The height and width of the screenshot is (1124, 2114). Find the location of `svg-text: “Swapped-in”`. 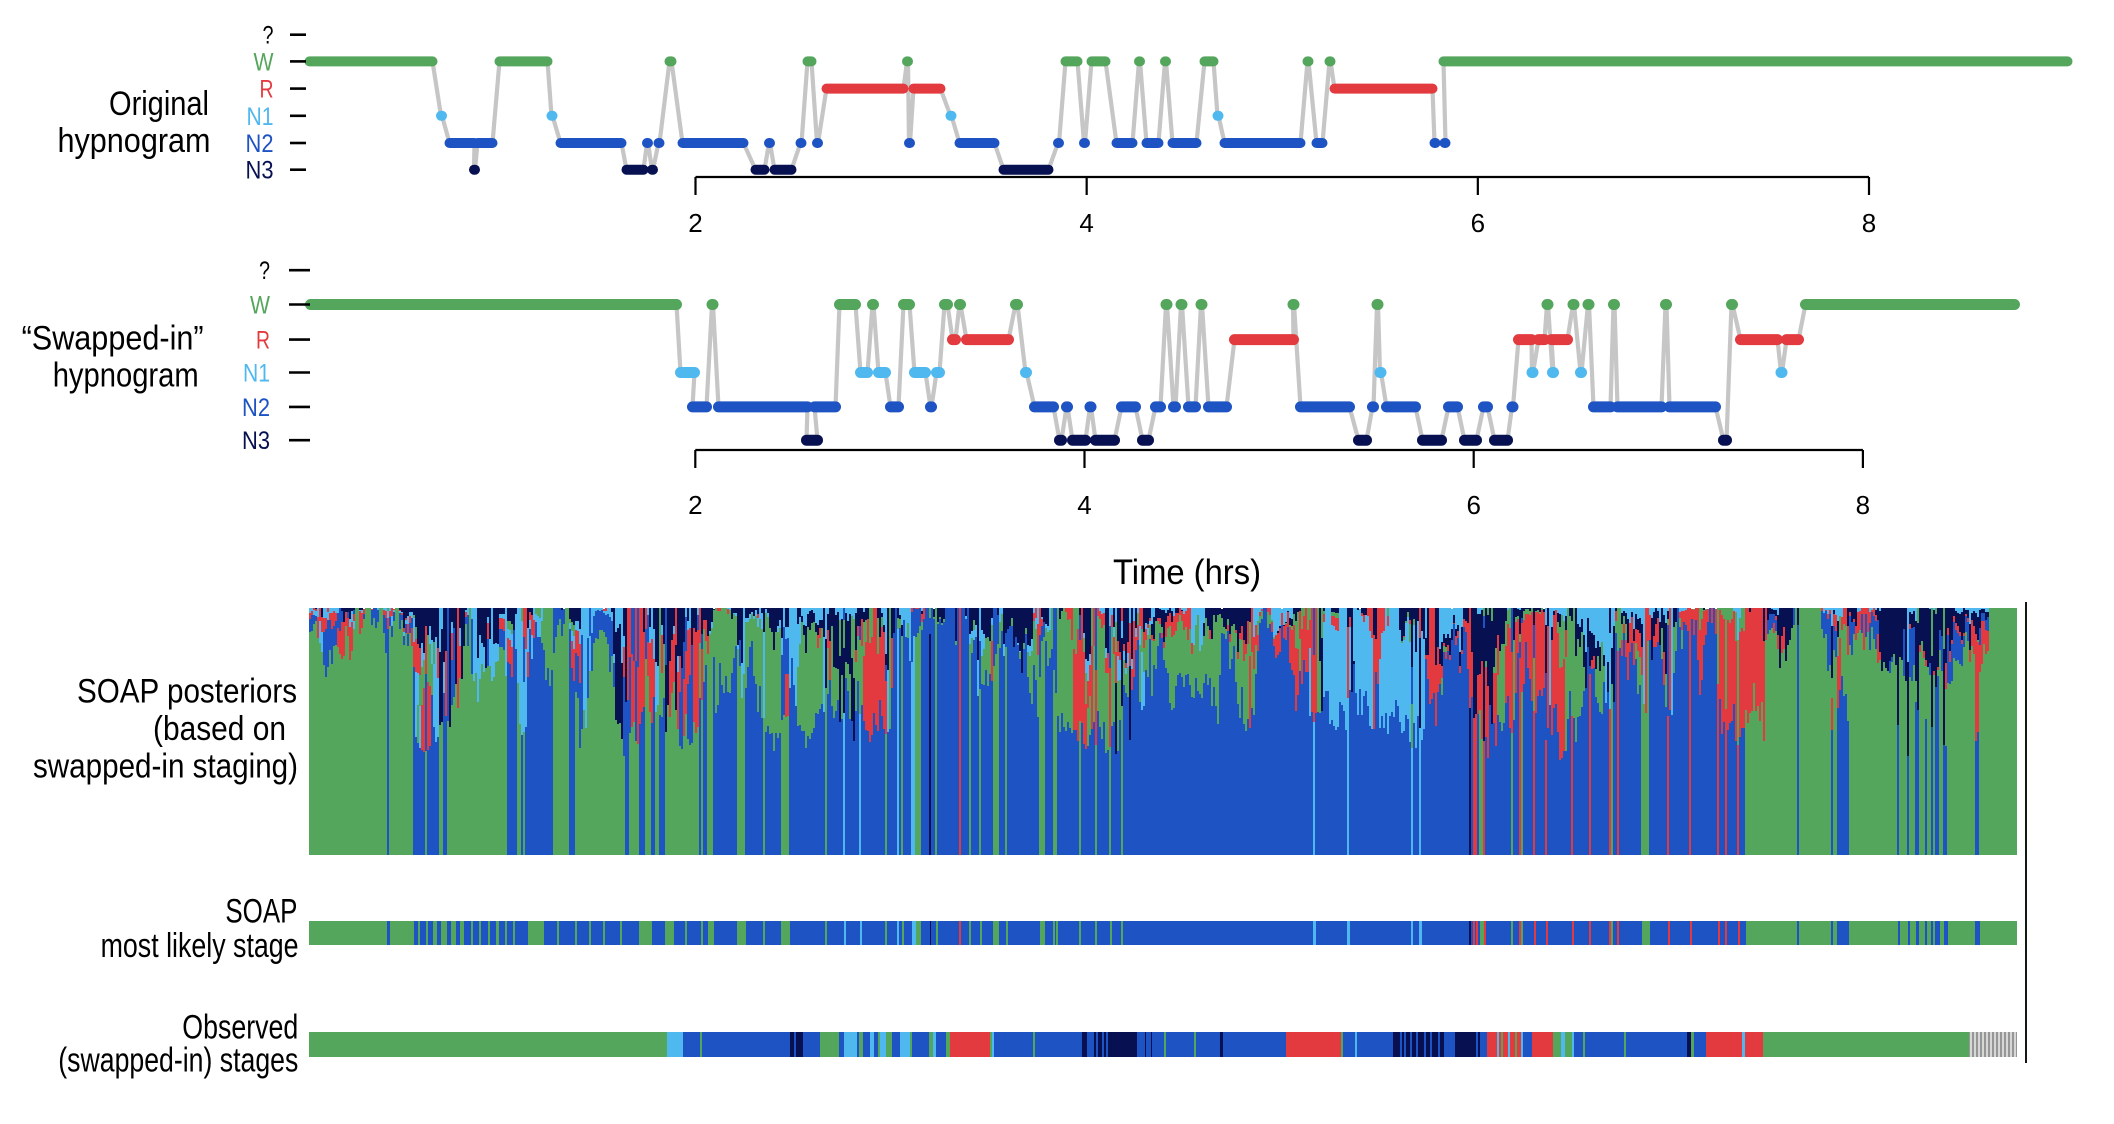

svg-text: “Swapped-in” is located at coordinates (113, 338).